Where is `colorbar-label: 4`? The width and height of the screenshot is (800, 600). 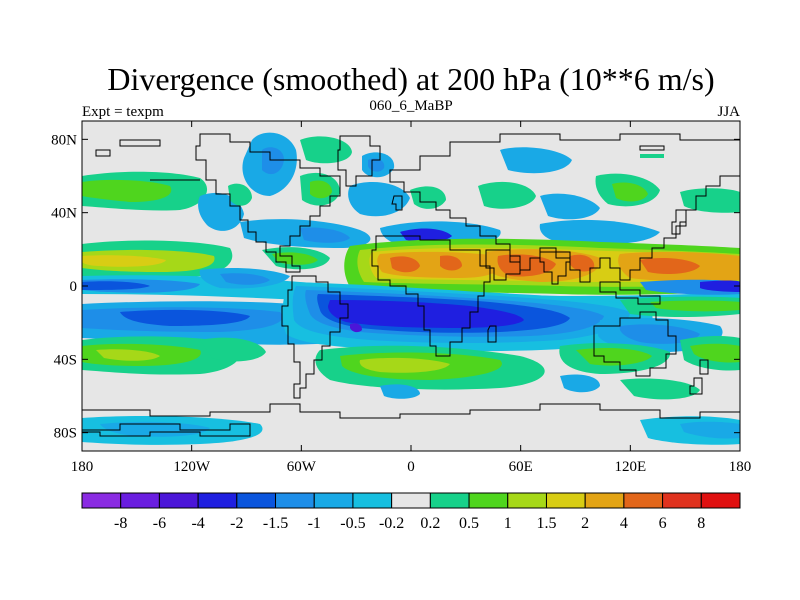
colorbar-label: 4 is located at coordinates (624, 523).